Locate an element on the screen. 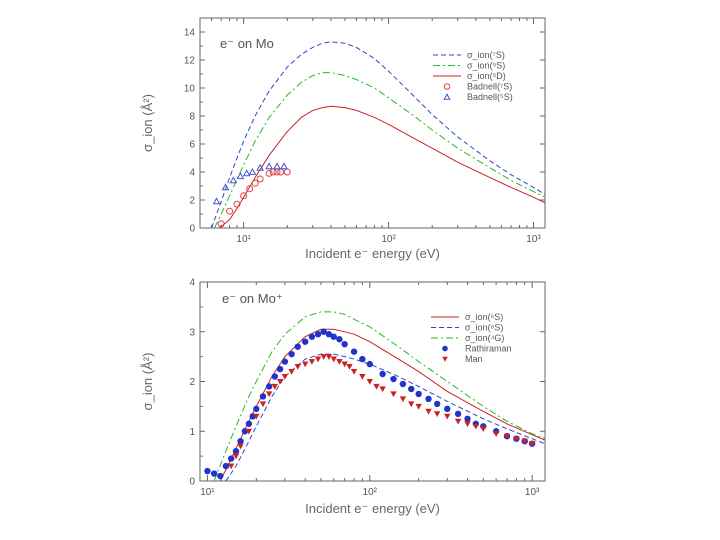 The height and width of the screenshot is (540, 720). y-tick-label: 3 is located at coordinates (192, 332).